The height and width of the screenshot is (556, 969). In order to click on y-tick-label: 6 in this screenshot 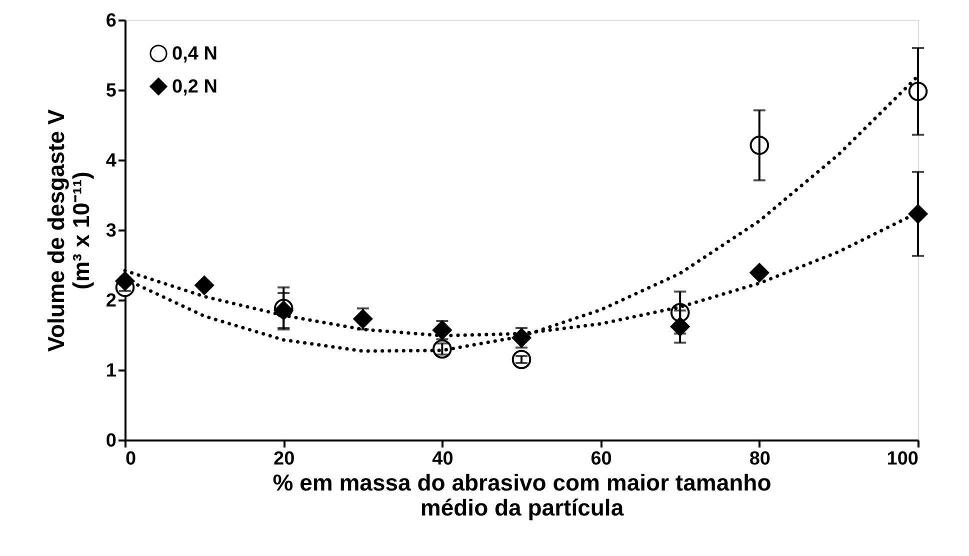, I will do `click(111, 21)`.